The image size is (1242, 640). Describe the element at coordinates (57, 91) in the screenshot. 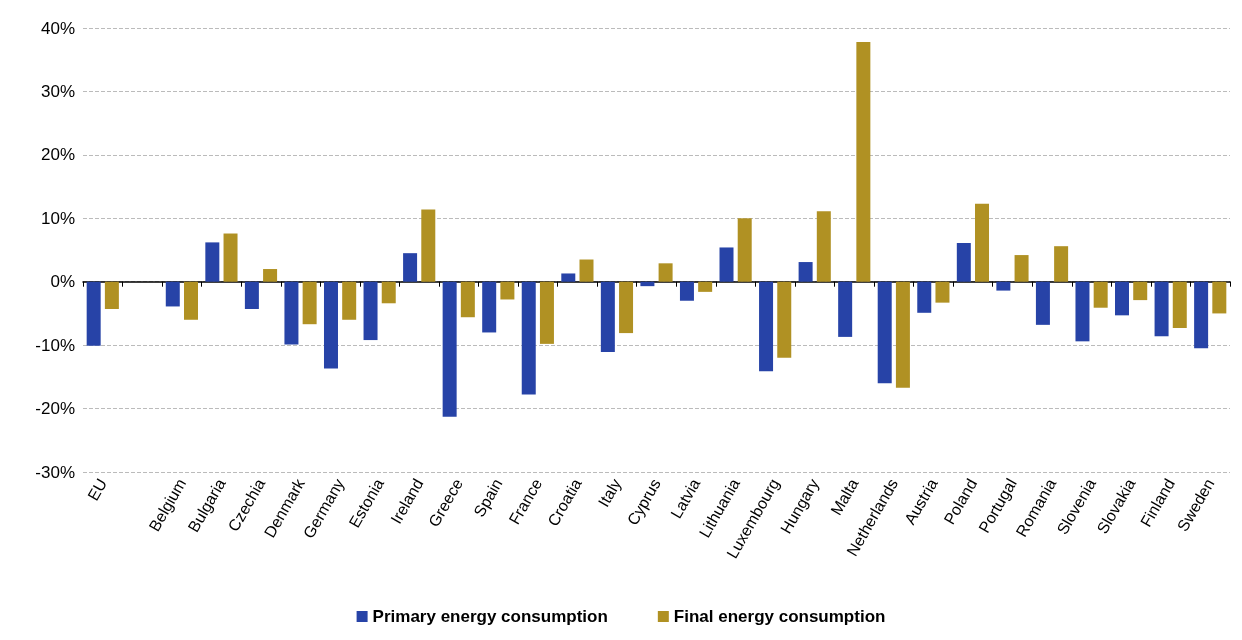

I see `y-tick-label: 30%` at that location.